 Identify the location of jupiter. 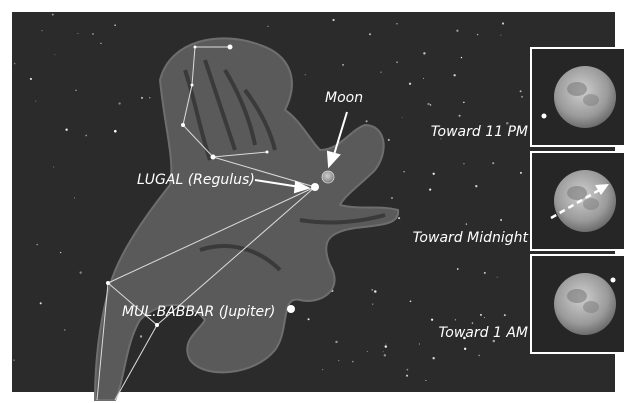
(291, 309).